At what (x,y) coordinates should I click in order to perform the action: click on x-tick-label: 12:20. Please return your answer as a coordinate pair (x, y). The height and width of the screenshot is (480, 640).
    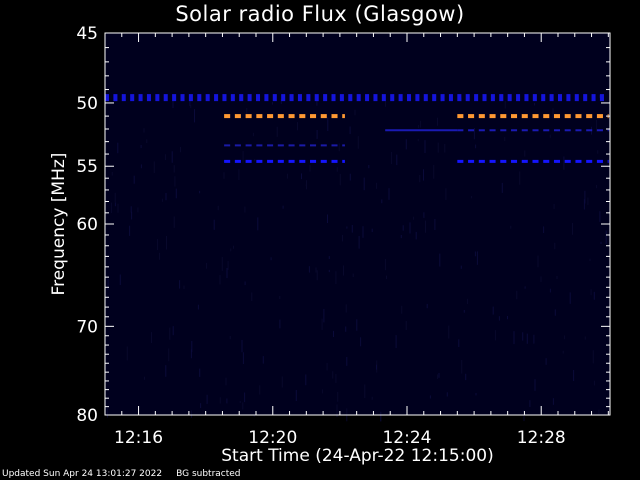
    Looking at the image, I should click on (272, 438).